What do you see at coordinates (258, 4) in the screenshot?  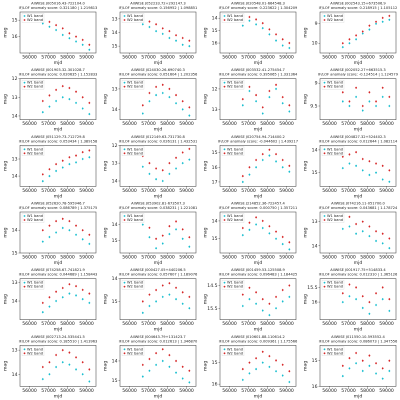 I see `chart-title: AllWISE J020548.01-664548.3` at bounding box center [258, 4].